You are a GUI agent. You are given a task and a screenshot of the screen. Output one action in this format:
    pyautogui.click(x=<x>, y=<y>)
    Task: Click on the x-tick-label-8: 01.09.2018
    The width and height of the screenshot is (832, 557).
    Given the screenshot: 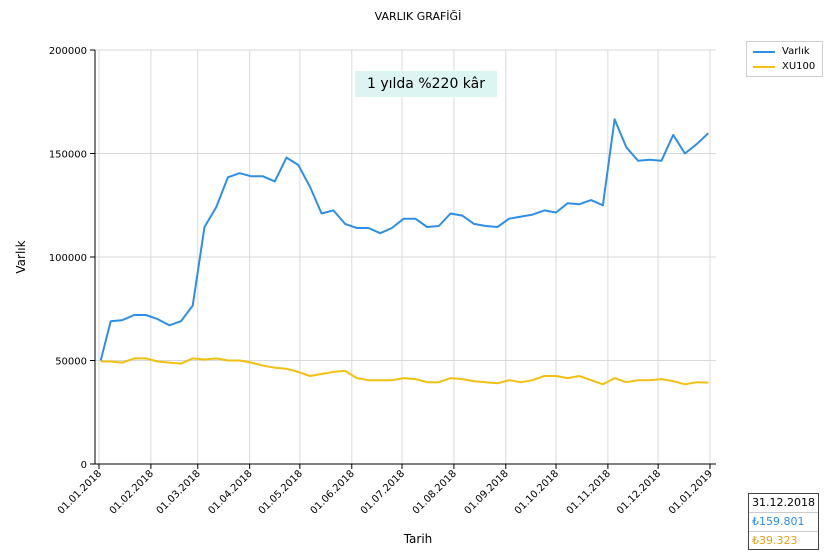 What is the action you would take?
    pyautogui.click(x=487, y=492)
    